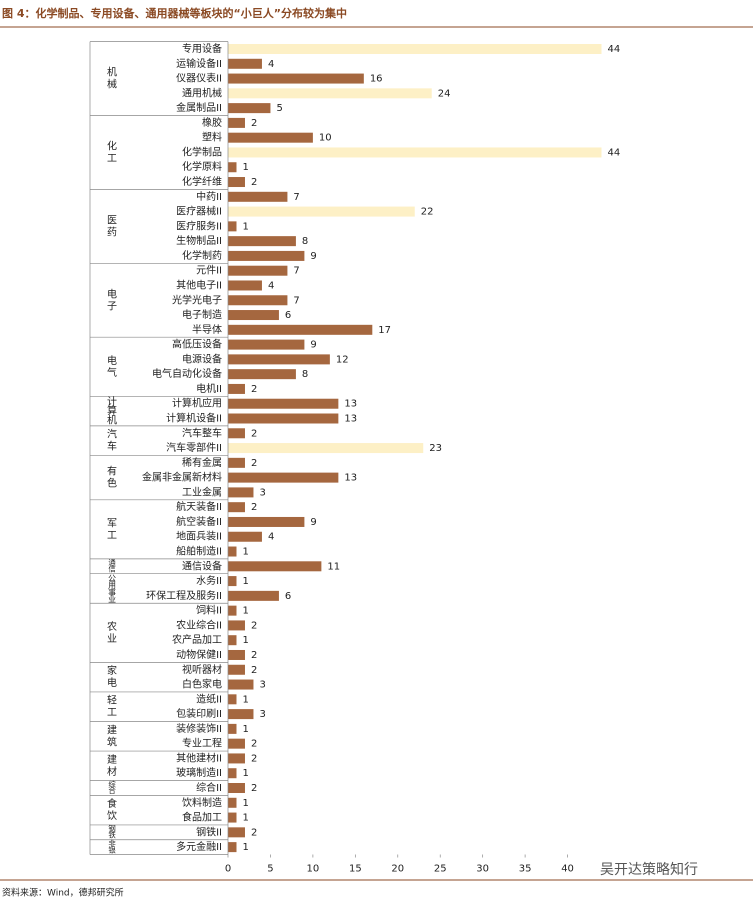 This screenshot has width=753, height=904. What do you see at coordinates (212, 122) in the screenshot?
I see `category-label: 橡胶` at bounding box center [212, 122].